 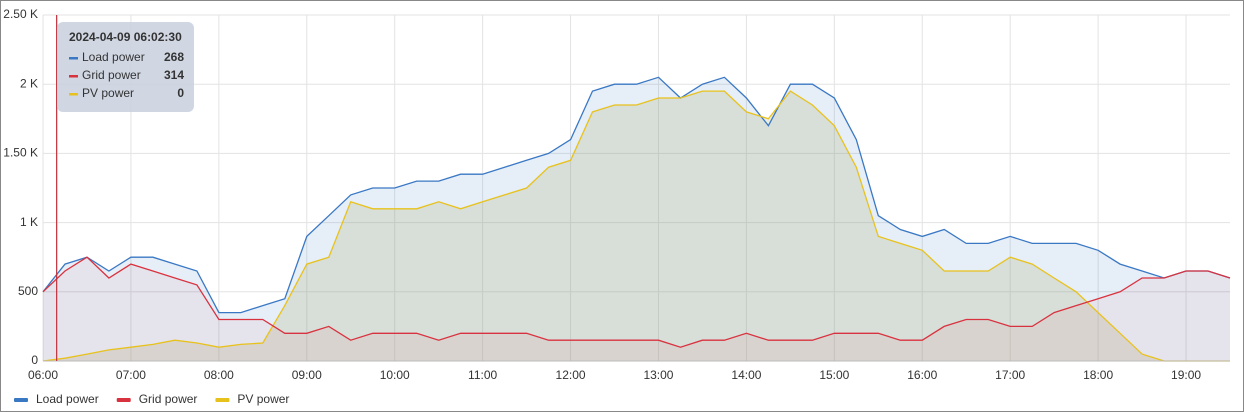 What do you see at coordinates (174, 57) in the screenshot?
I see `tooltip-value: 268` at bounding box center [174, 57].